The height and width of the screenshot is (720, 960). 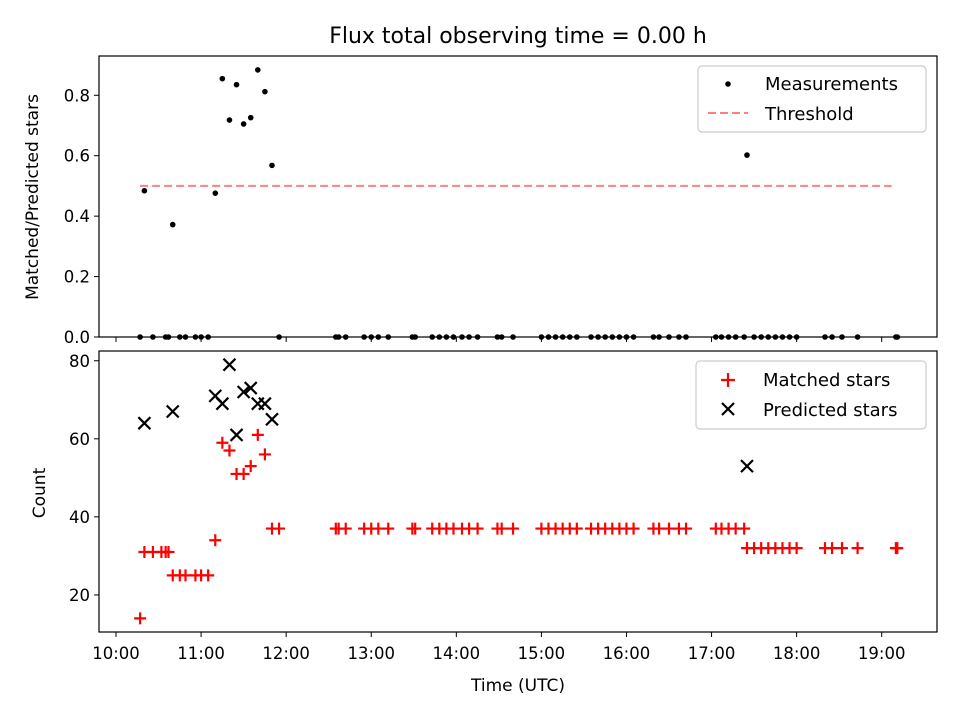 What do you see at coordinates (728, 409) in the screenshot?
I see `legend-marker-predicted` at bounding box center [728, 409].